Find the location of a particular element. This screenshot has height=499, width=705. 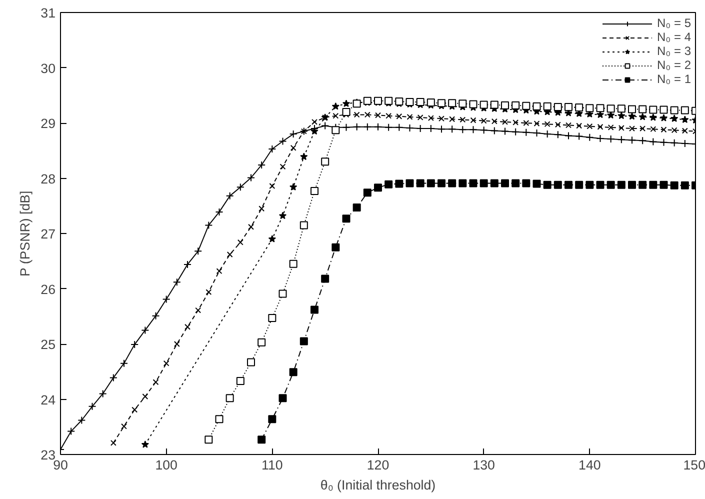

y-tick-label: 24 is located at coordinates (48, 400).